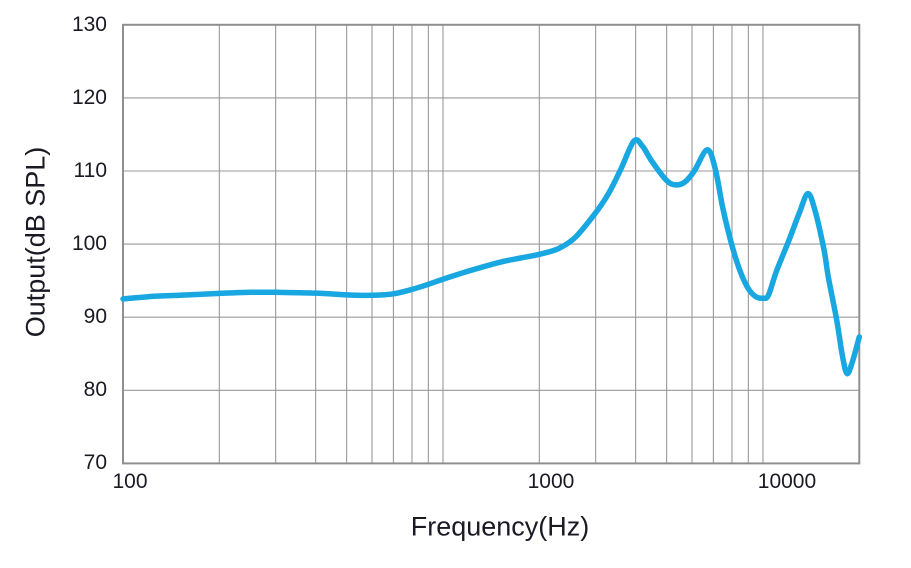  What do you see at coordinates (90, 170) in the screenshot?
I see `y-tick-label: 110` at bounding box center [90, 170].